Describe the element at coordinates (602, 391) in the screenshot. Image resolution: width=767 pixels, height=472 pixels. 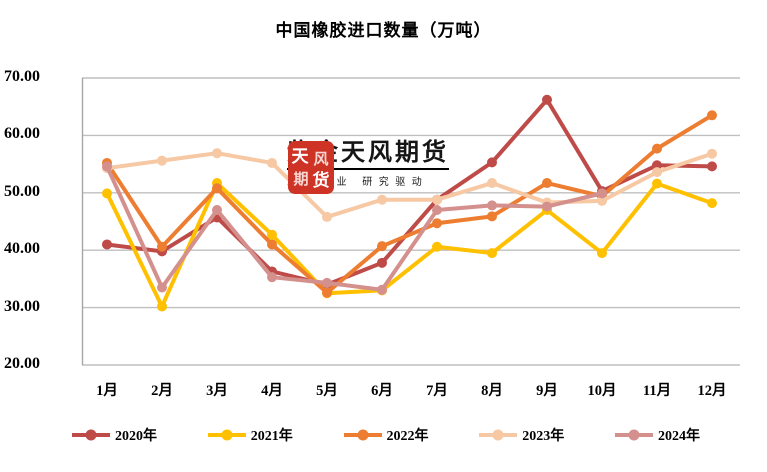
I see `x-tick-label: 10月` at that location.